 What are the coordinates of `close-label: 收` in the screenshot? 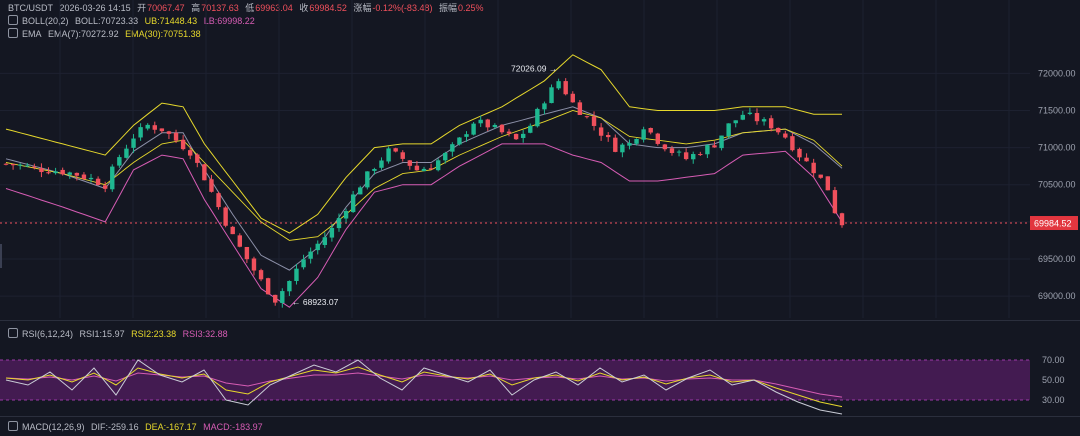 It's located at (304, 8).